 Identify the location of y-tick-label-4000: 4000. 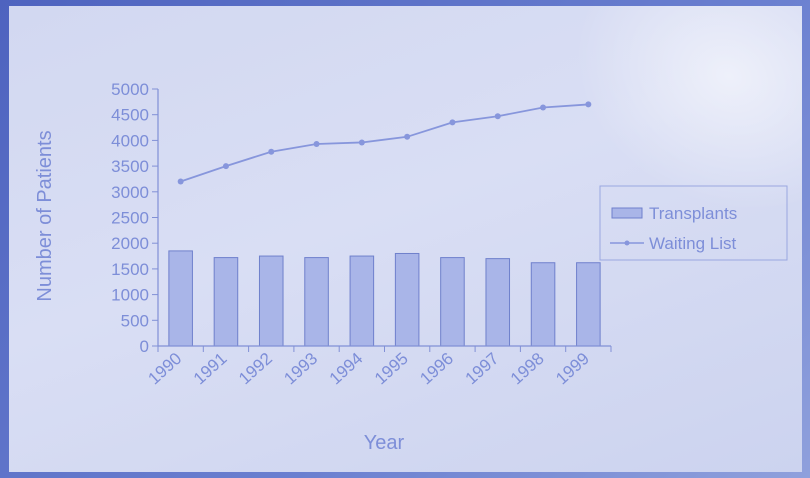
(130, 140).